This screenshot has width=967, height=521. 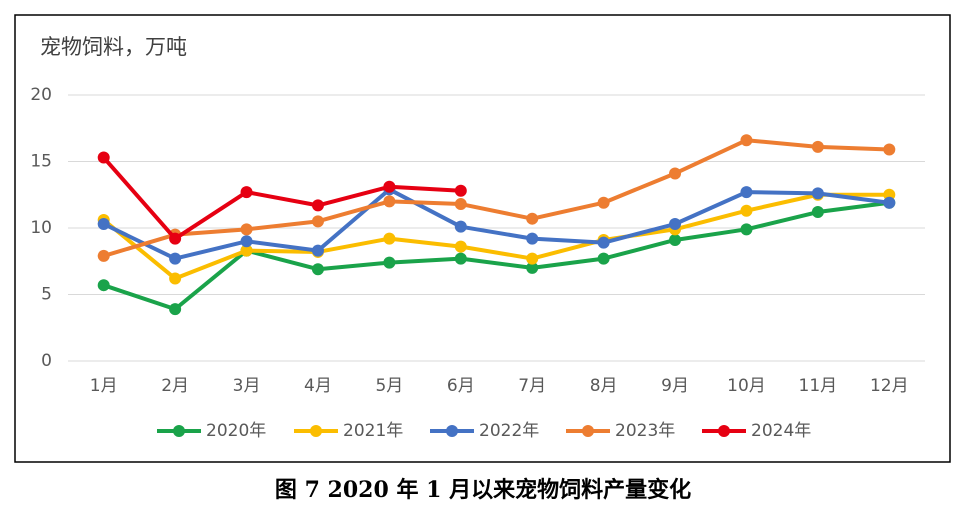 I want to click on x-tick-label: 5月, so click(x=389, y=386).